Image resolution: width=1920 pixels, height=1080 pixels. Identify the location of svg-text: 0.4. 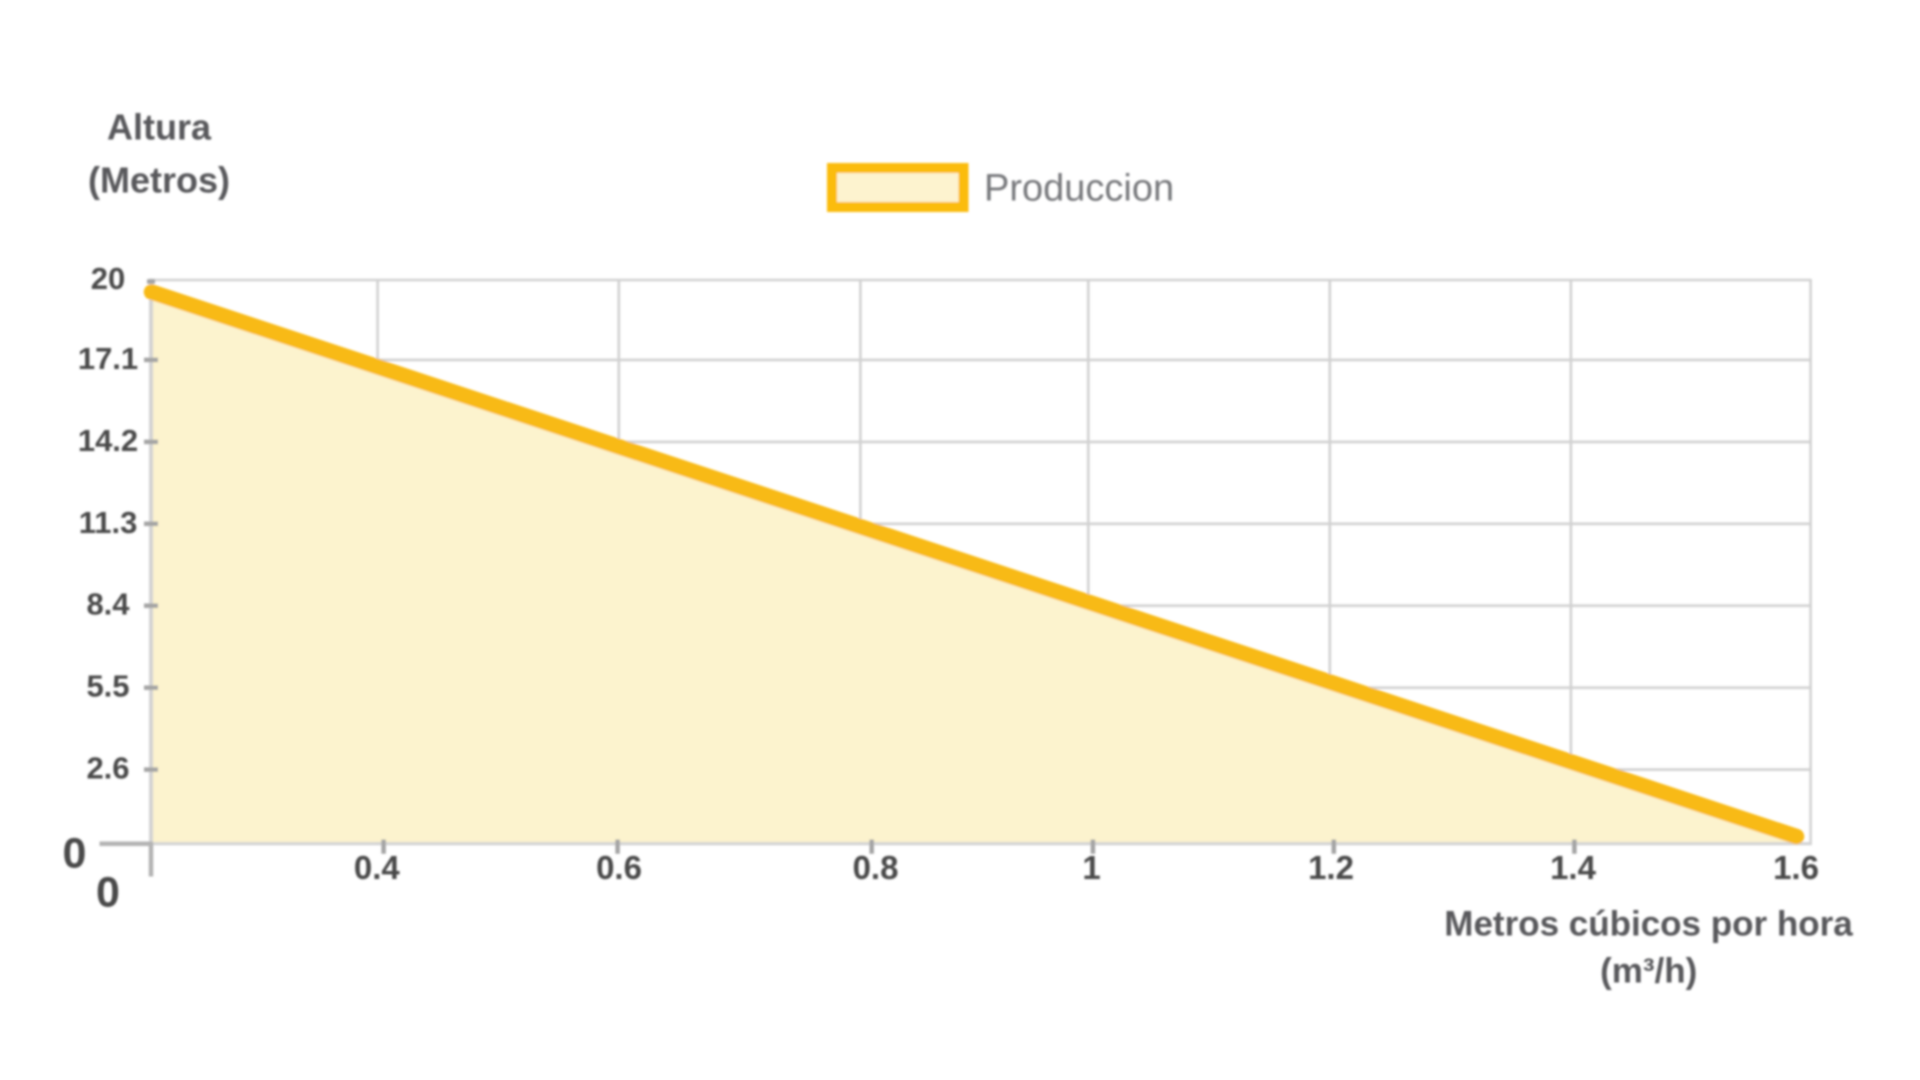
(377, 867).